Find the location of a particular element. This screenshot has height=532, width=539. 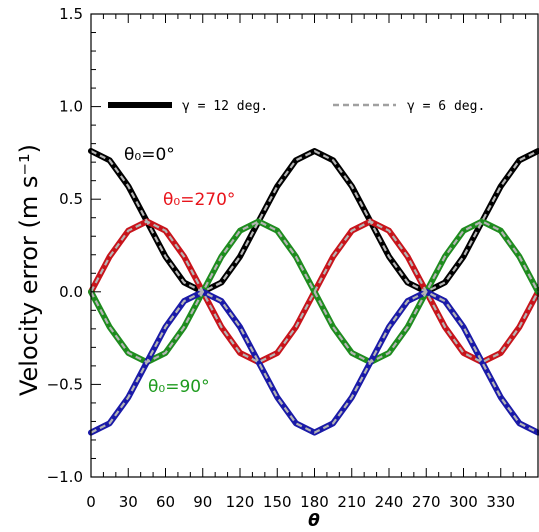

x-tick-label: 60 is located at coordinates (165, 502).